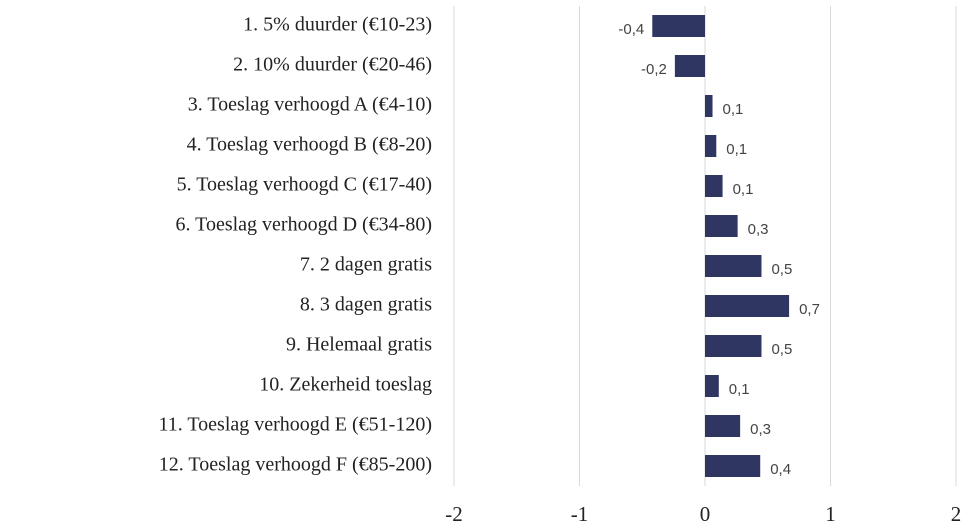 The height and width of the screenshot is (529, 976). What do you see at coordinates (332, 65) in the screenshot?
I see `y-tick-label: 2. 10% duurder (€20-46)` at bounding box center [332, 65].